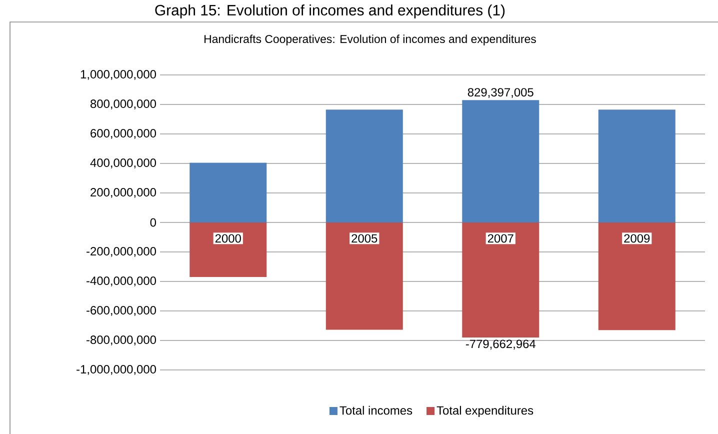 Image resolution: width=718 pixels, height=434 pixels. Describe the element at coordinates (121, 341) in the screenshot. I see `y-tick-label: -800,000,000` at that location.